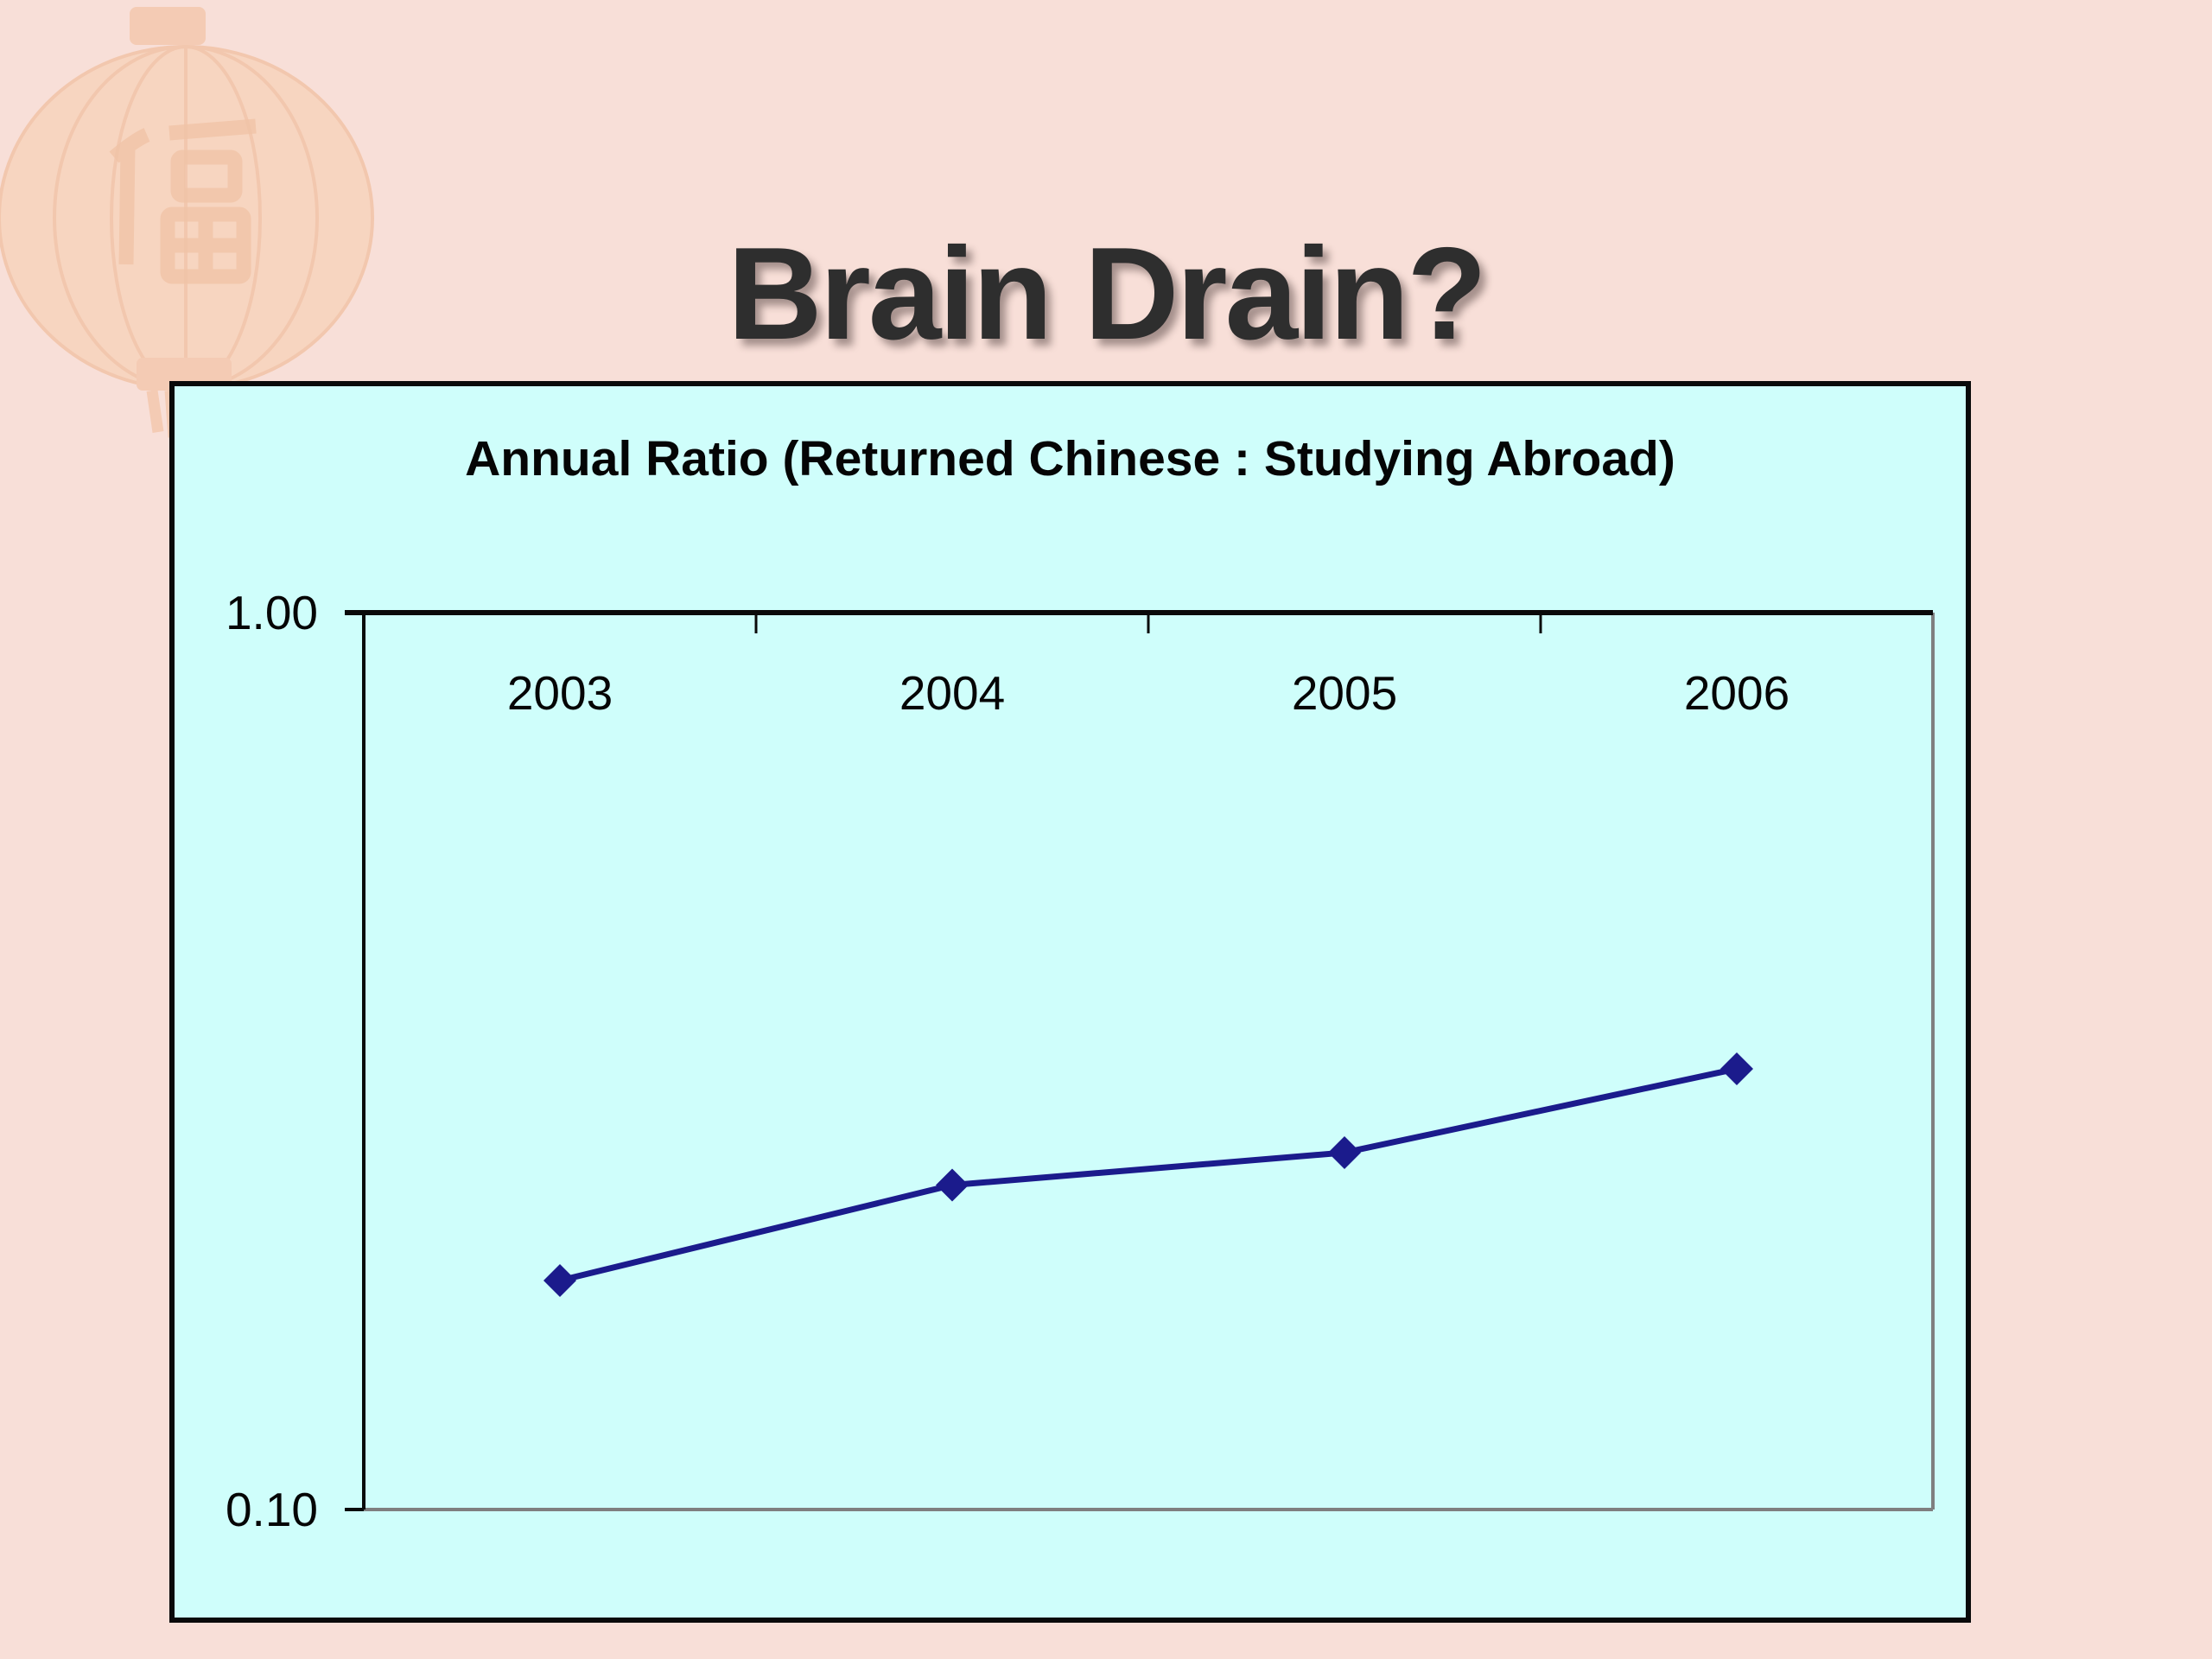  What do you see at coordinates (1736, 1068) in the screenshot?
I see `data-point-2006` at bounding box center [1736, 1068].